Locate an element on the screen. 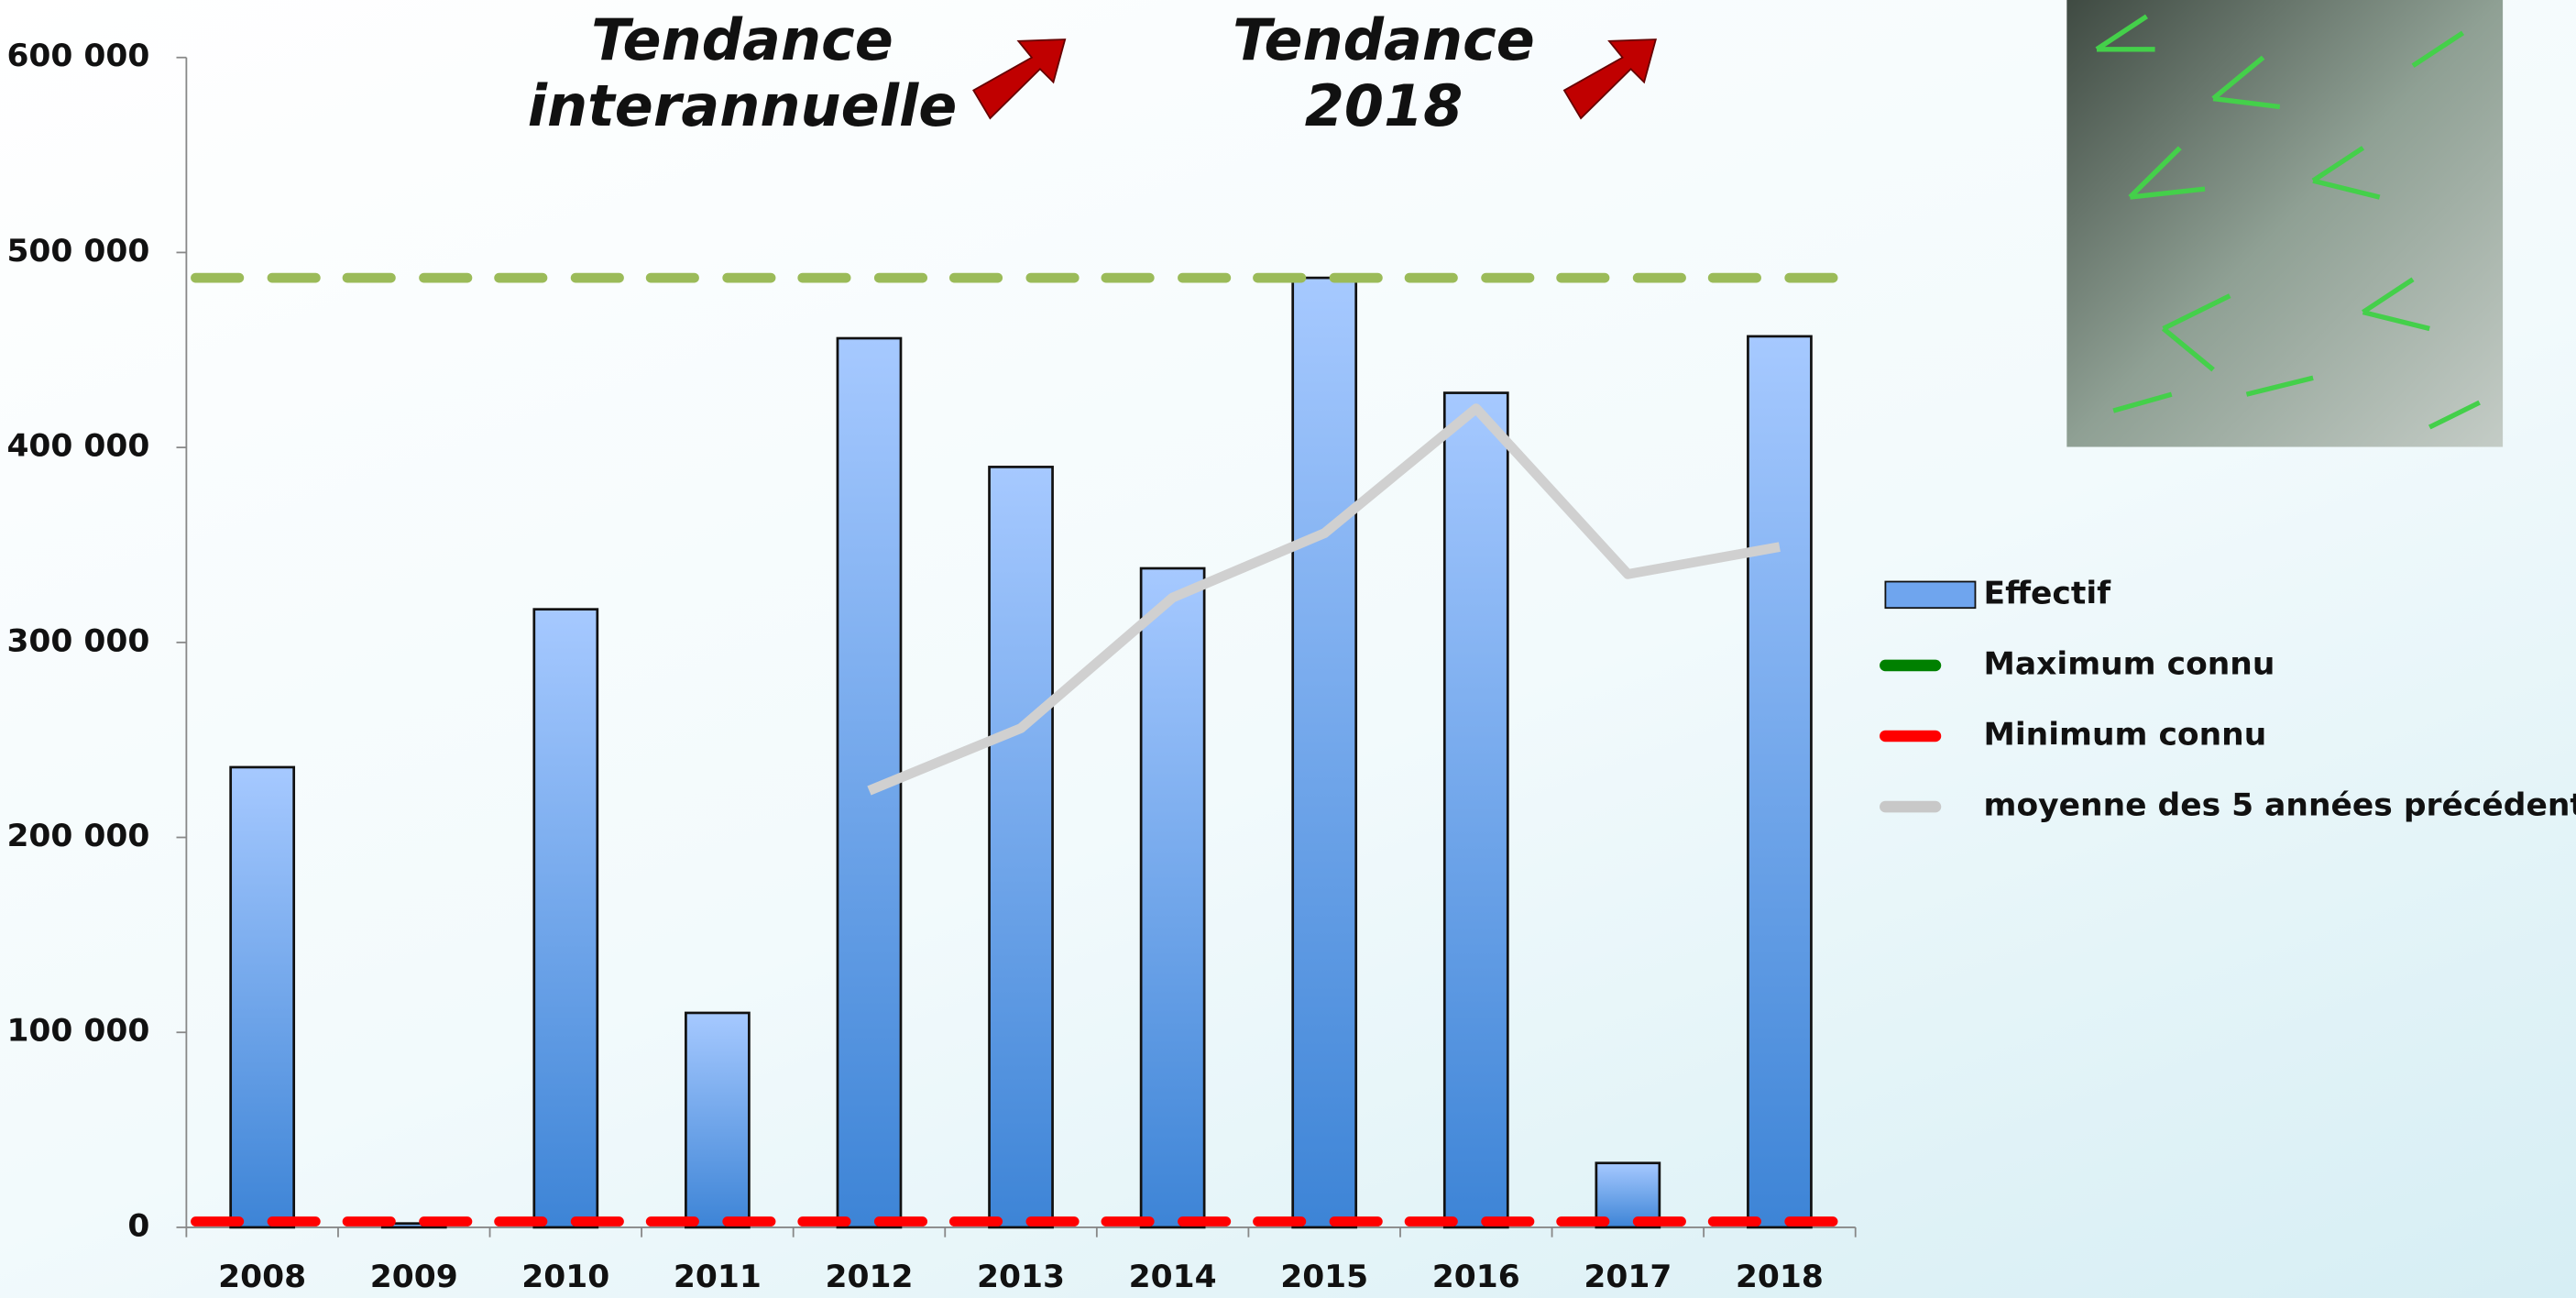 The height and width of the screenshot is (1298, 2576). y-tick-label: 400 000 is located at coordinates (77, 446).